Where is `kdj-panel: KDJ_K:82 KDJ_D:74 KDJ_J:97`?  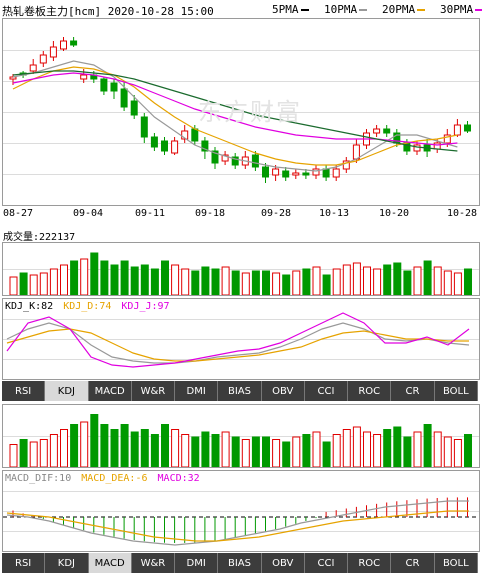 kdj-panel: KDJ_K:82 KDJ_D:74 KDJ_J:97 is located at coordinates (241, 339).